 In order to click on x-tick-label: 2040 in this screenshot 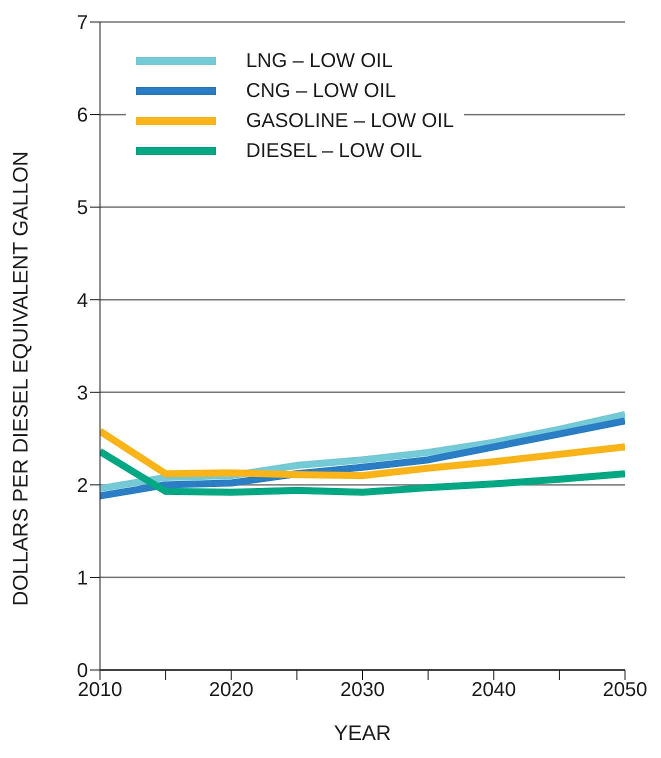, I will do `click(494, 690)`.